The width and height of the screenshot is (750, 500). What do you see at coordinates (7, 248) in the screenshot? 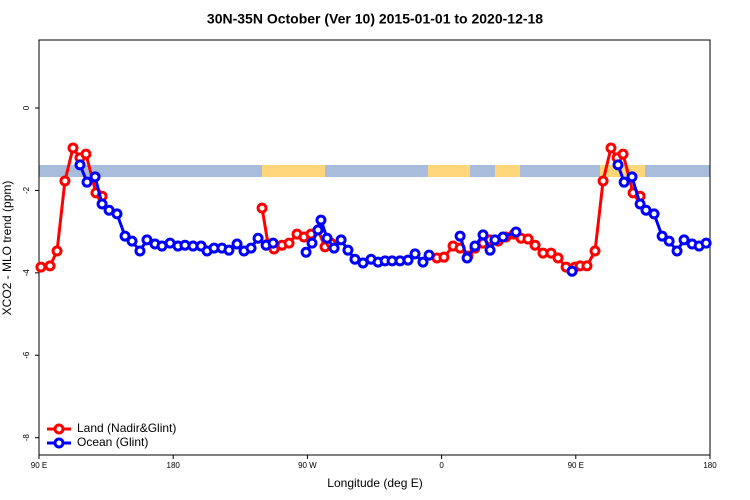
I see `y-axis-label: XCO2 - MLO trend (ppm)` at bounding box center [7, 248].